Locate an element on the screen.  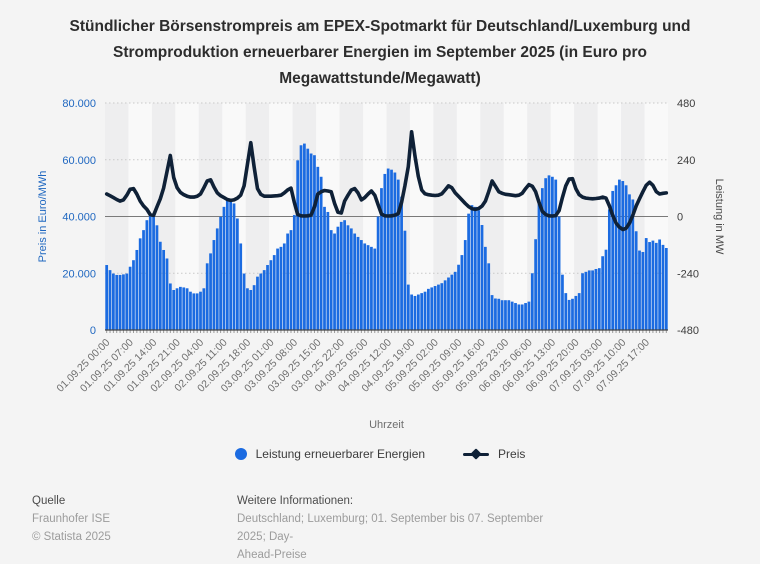
legend-label-leistung: Leistung erneuerbarer Energien is located at coordinates (340, 454).